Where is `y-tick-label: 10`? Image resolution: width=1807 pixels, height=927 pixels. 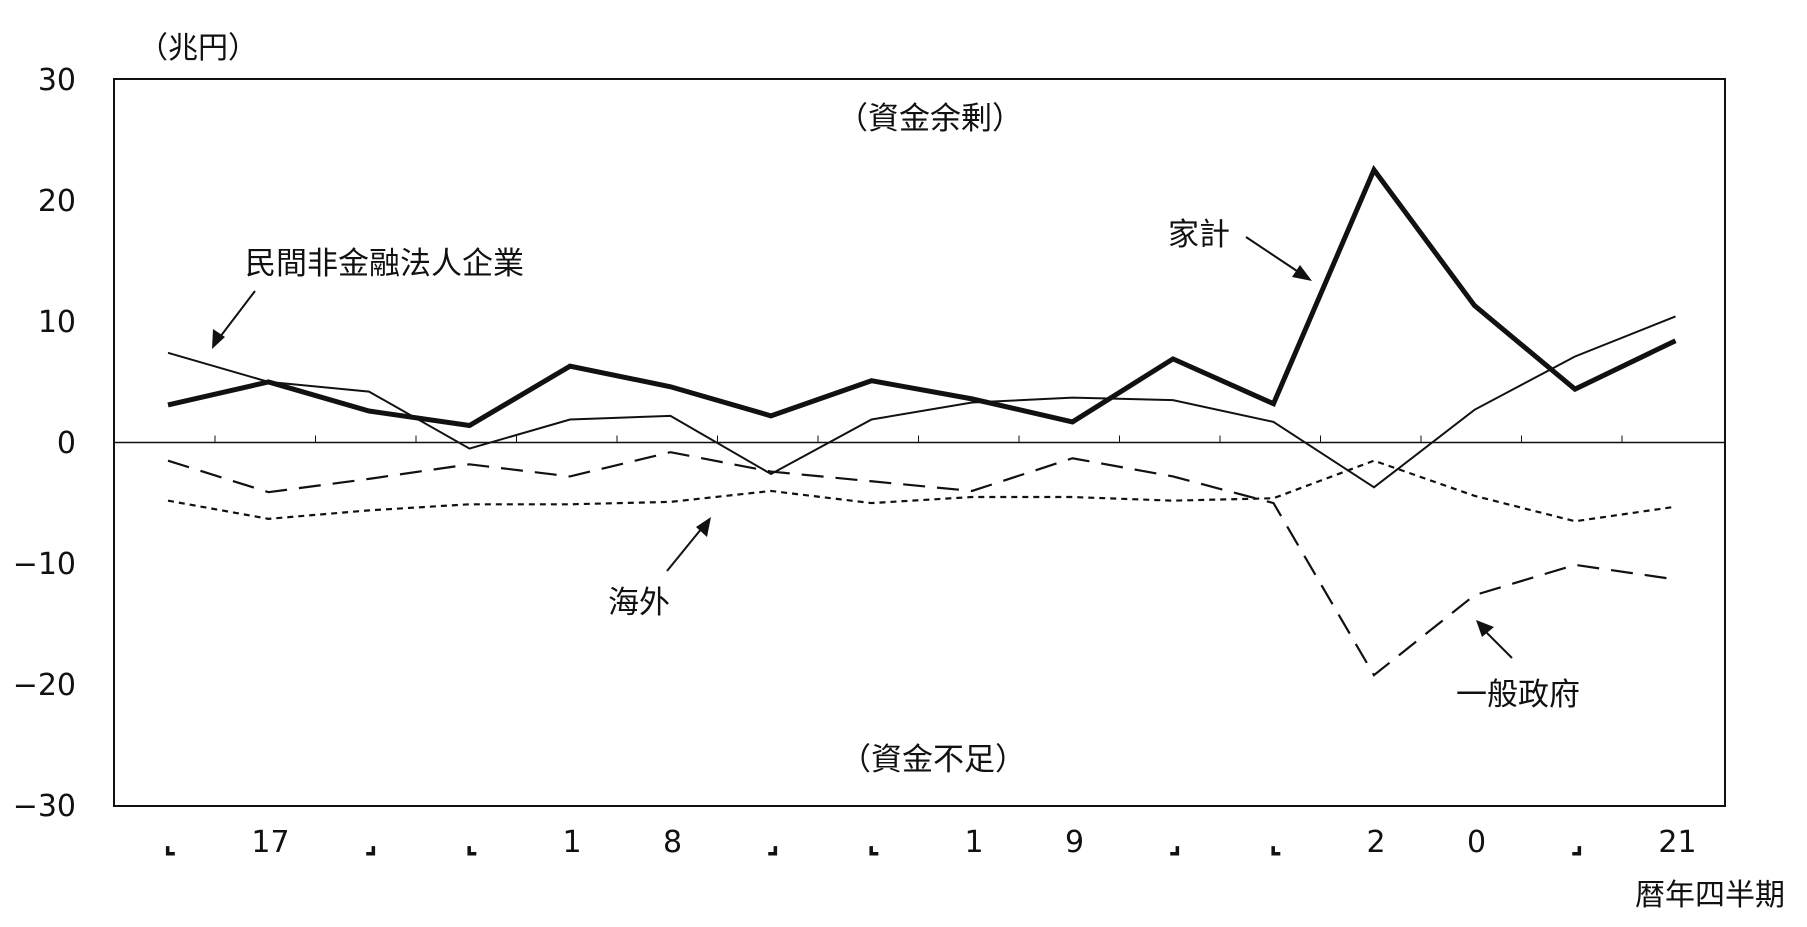 y-tick-label: 10 is located at coordinates (57, 322).